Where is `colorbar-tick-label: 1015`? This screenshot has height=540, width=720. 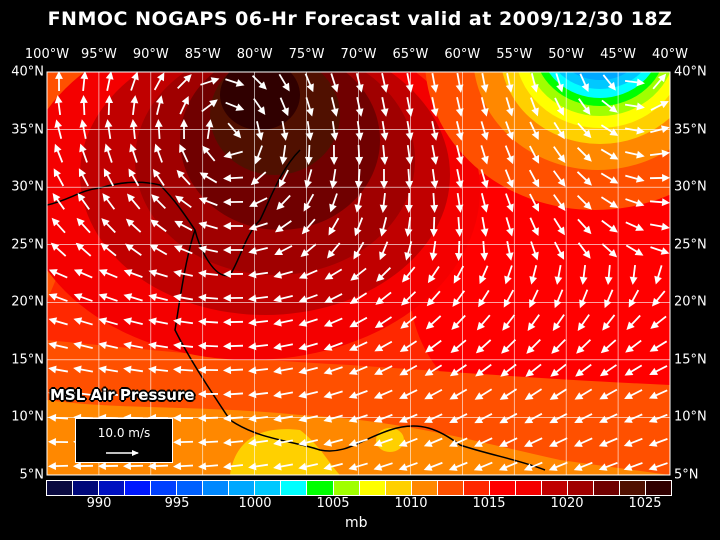
colorbar-tick-label: 1015 is located at coordinates (489, 503).